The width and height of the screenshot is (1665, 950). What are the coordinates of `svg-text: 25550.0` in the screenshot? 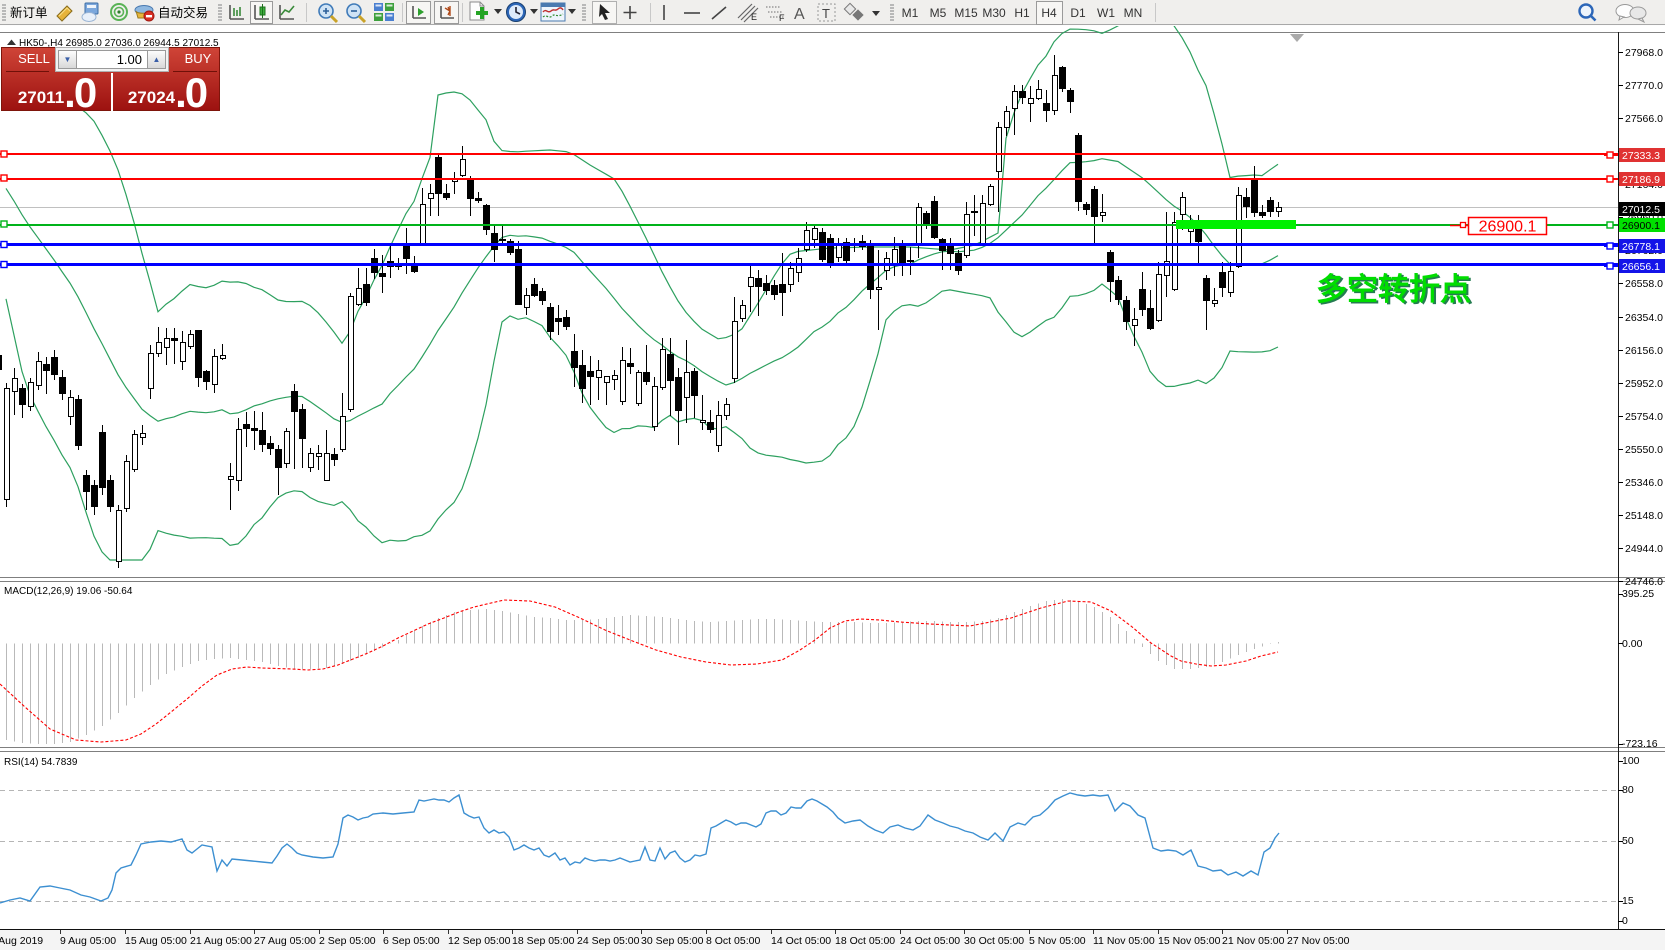 It's located at (1644, 450).